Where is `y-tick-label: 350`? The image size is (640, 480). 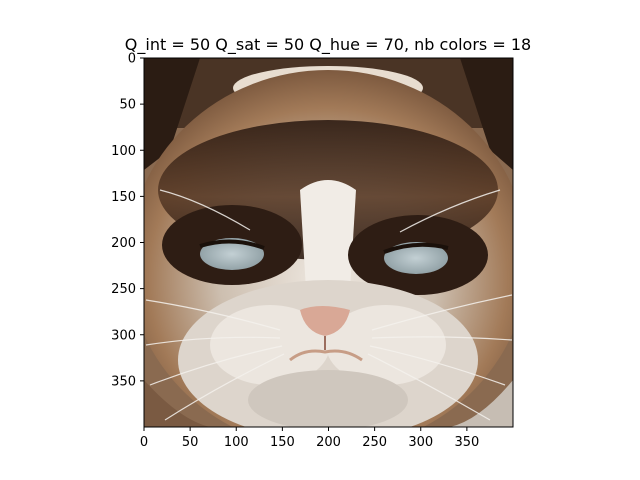 y-tick-label: 350 is located at coordinates (123, 381).